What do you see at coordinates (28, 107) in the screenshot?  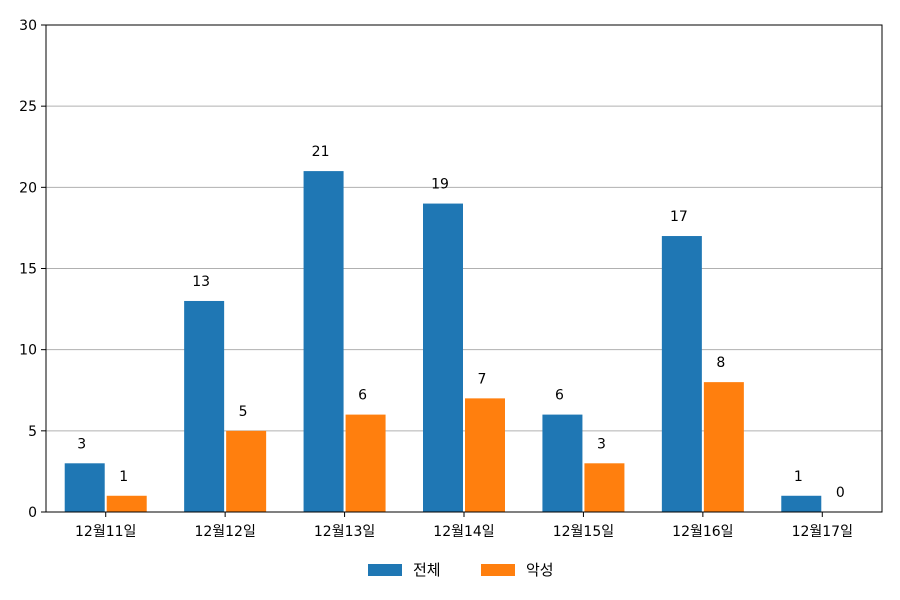 I see `y-tick-label: 25` at bounding box center [28, 107].